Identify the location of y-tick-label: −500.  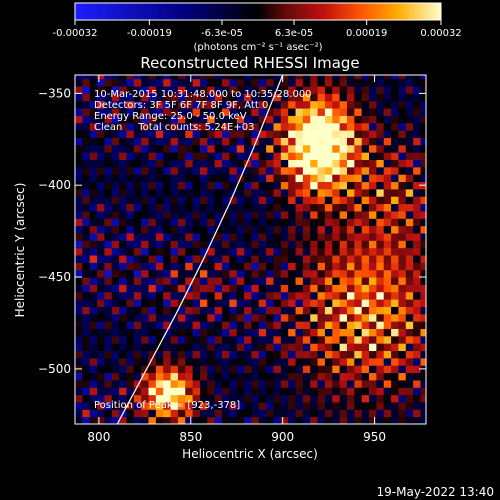
(54, 369).